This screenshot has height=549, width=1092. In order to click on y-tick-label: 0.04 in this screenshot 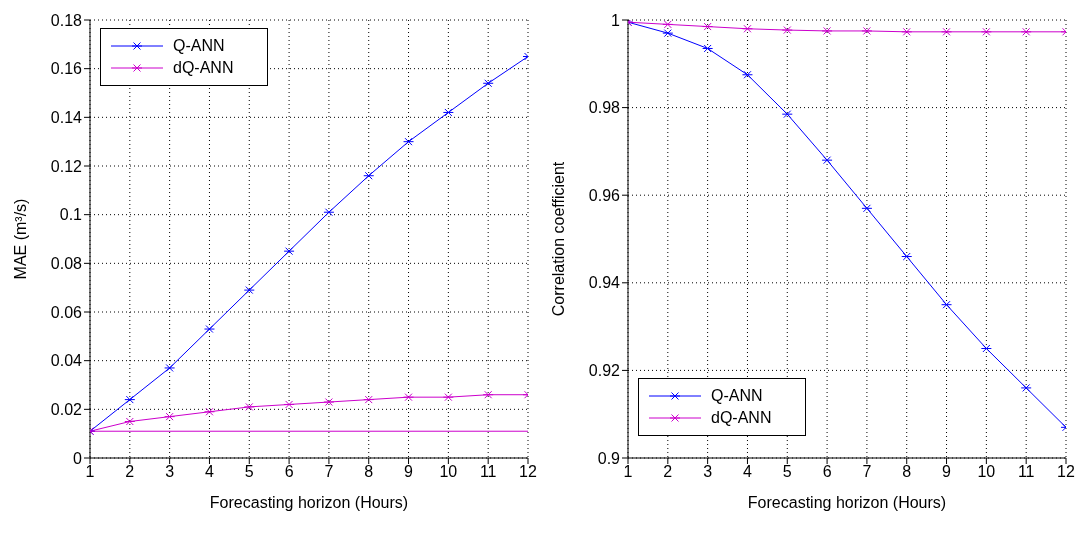, I will do `click(66, 361)`.